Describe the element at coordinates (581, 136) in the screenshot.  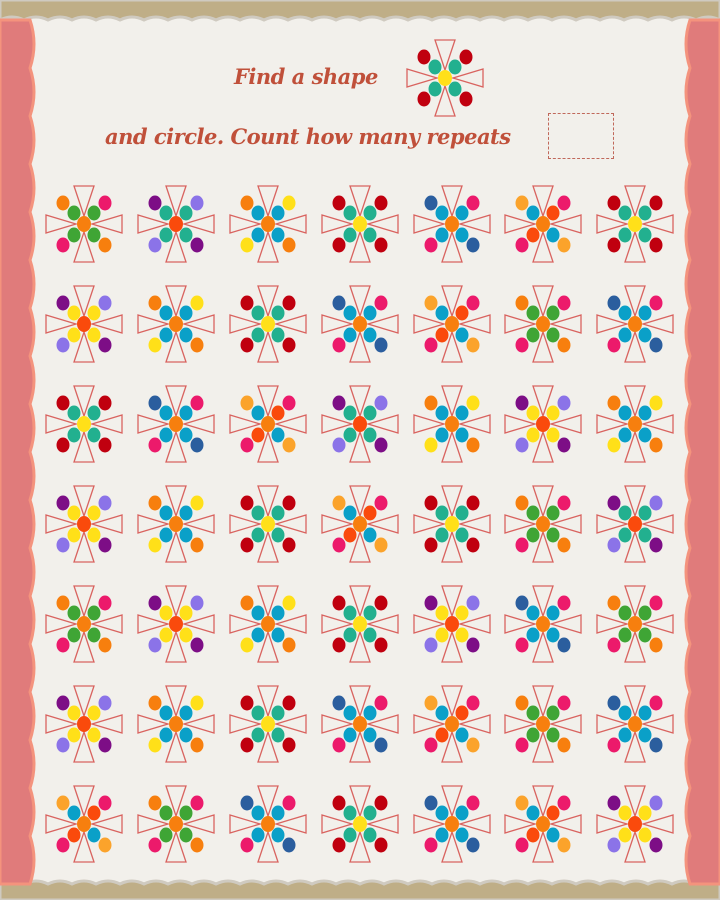
I see `answer-box` at that location.